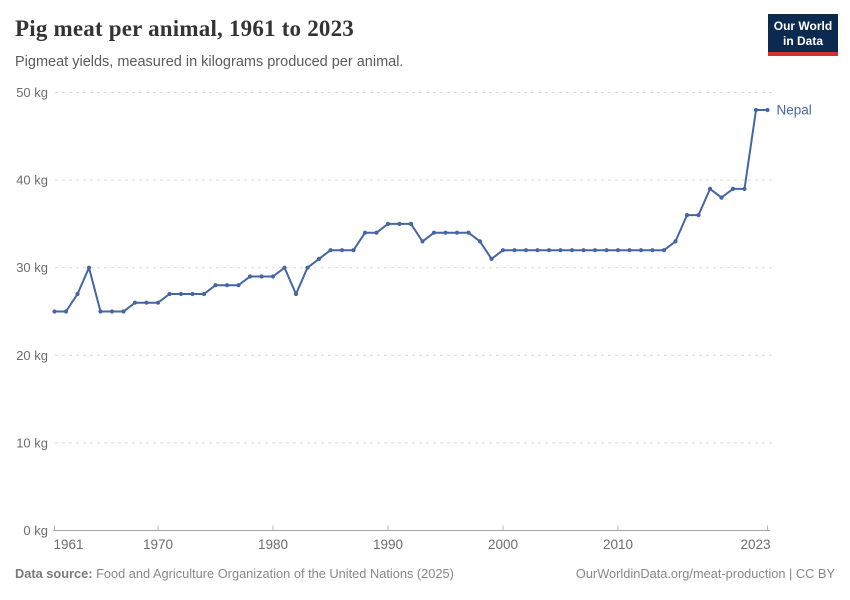 This screenshot has width=850, height=600. Describe the element at coordinates (803, 26) in the screenshot. I see `owid-logo-line1: Our World` at that location.